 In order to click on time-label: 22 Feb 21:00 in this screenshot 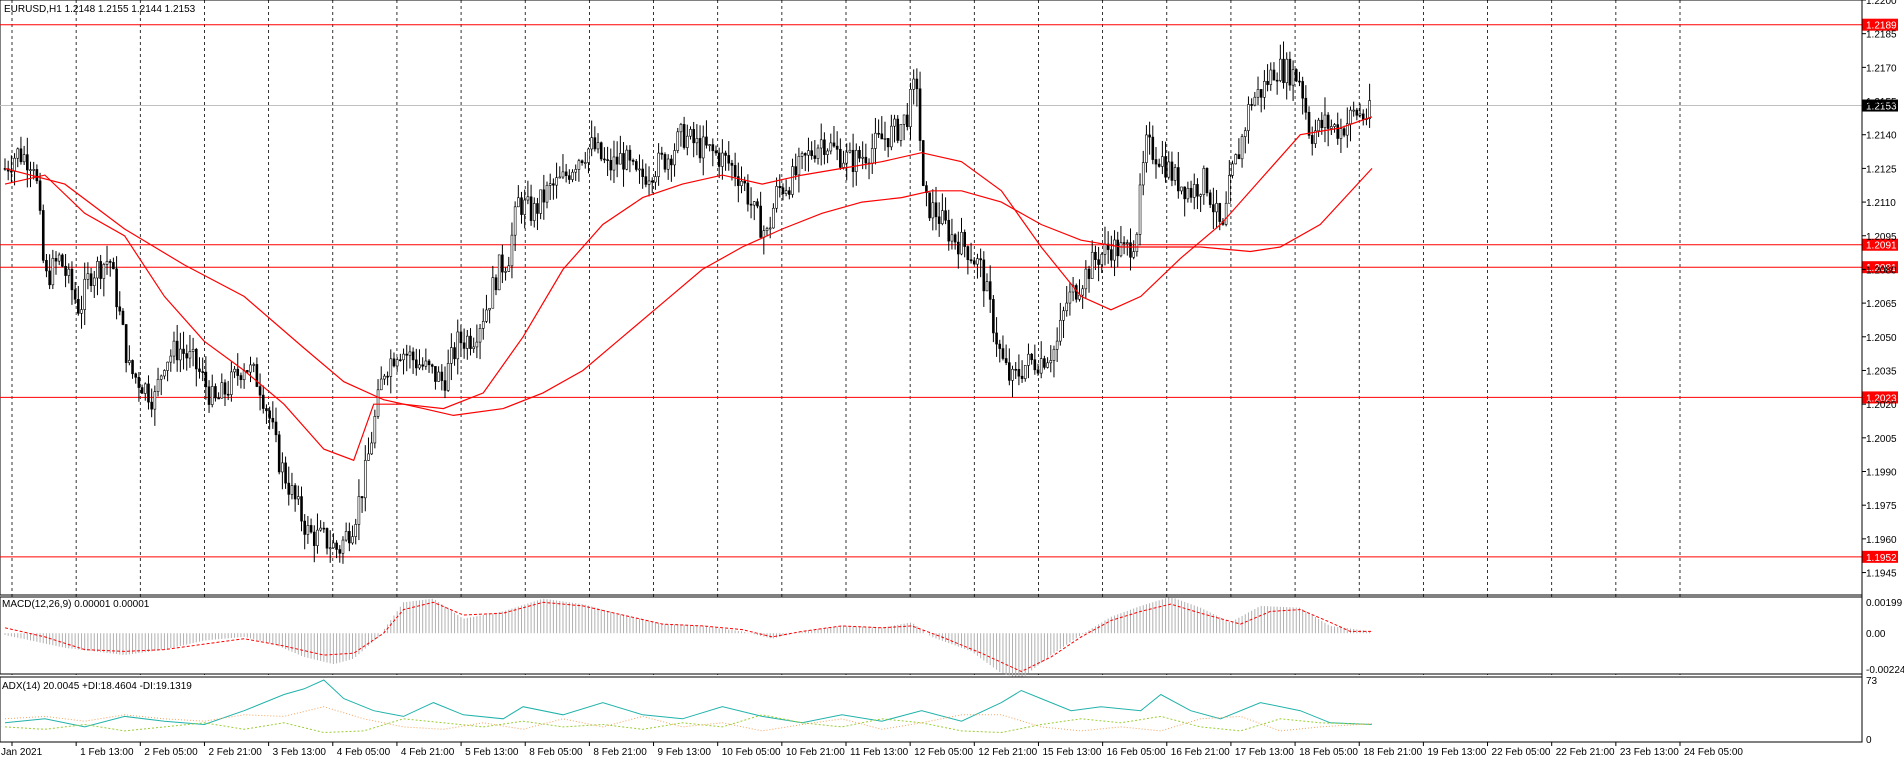, I will do `click(1585, 752)`.